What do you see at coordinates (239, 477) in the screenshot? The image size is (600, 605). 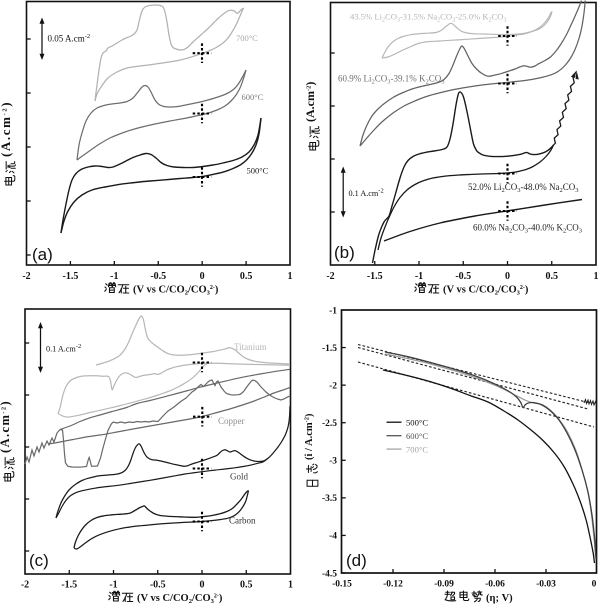 I see `svg-text: Gold` at bounding box center [239, 477].